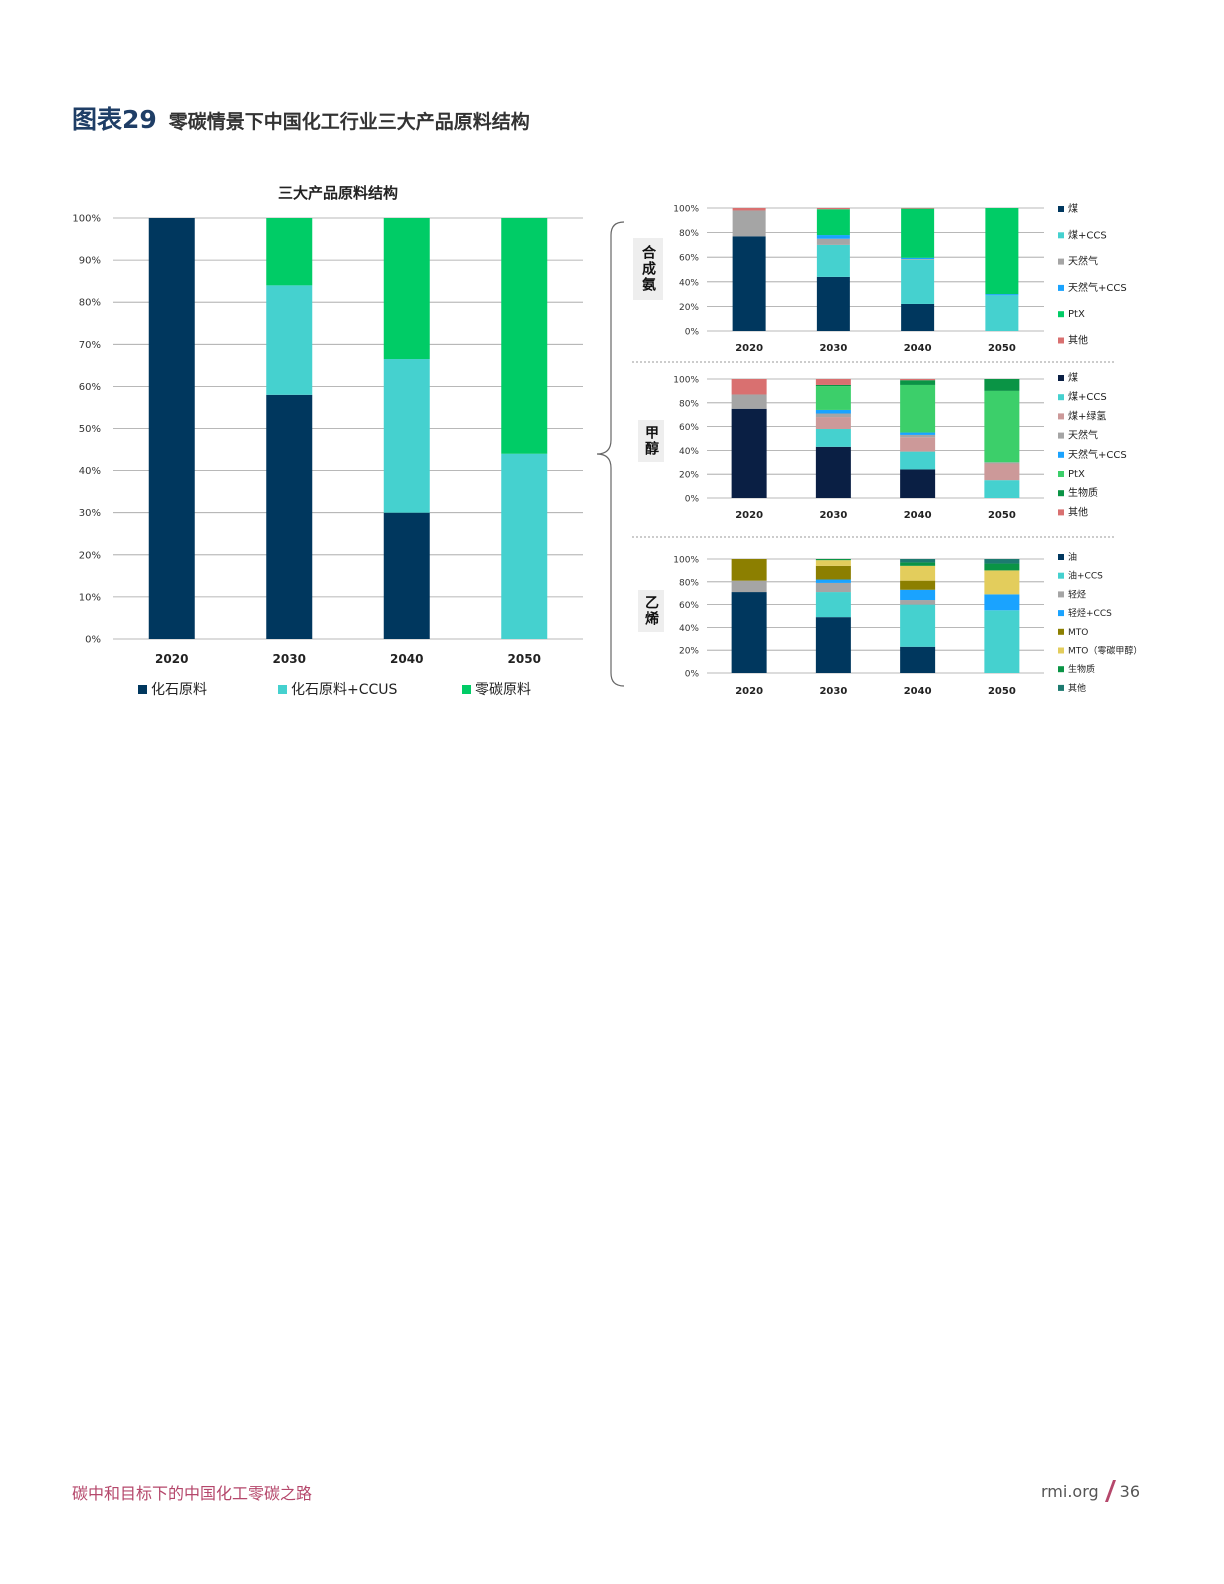 This screenshot has height=1584, width=1224. I want to click on methanol-label: 甲醇, so click(651, 441).